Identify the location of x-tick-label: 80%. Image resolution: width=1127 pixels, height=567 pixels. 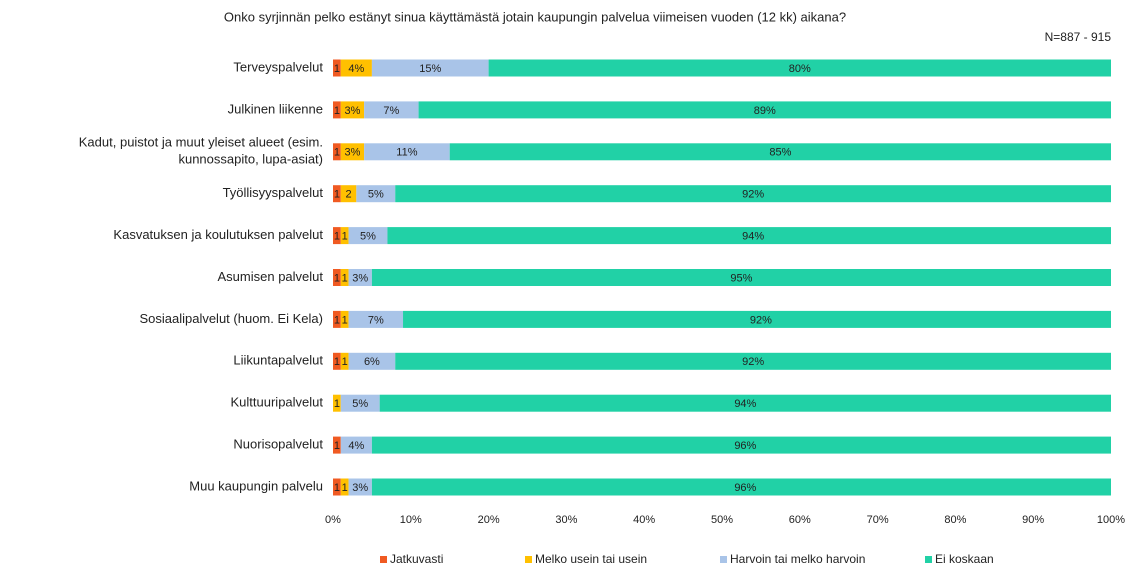
(955, 520).